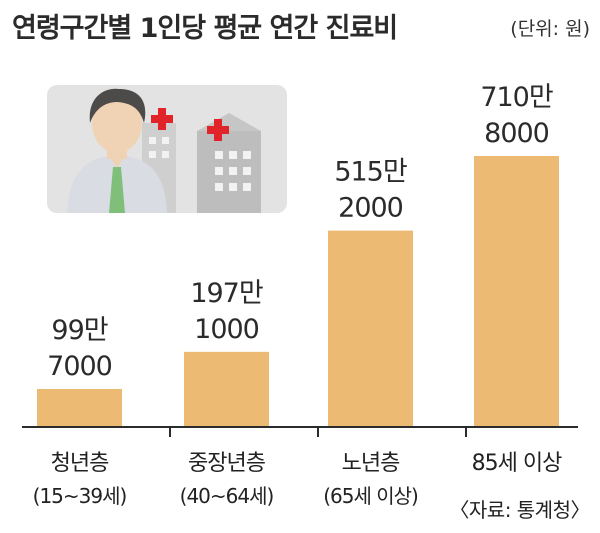 The image size is (600, 533). Describe the element at coordinates (117, 150) in the screenshot. I see `person-icon` at that location.